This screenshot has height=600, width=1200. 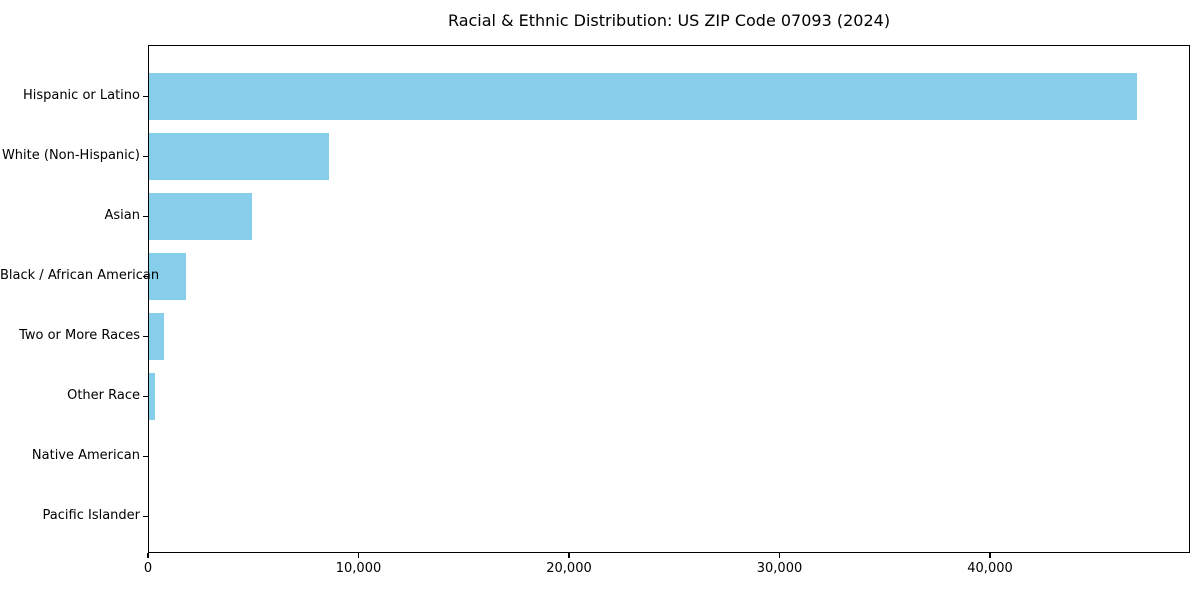 I want to click on y-axis-label: Black / African American, so click(x=80, y=275).